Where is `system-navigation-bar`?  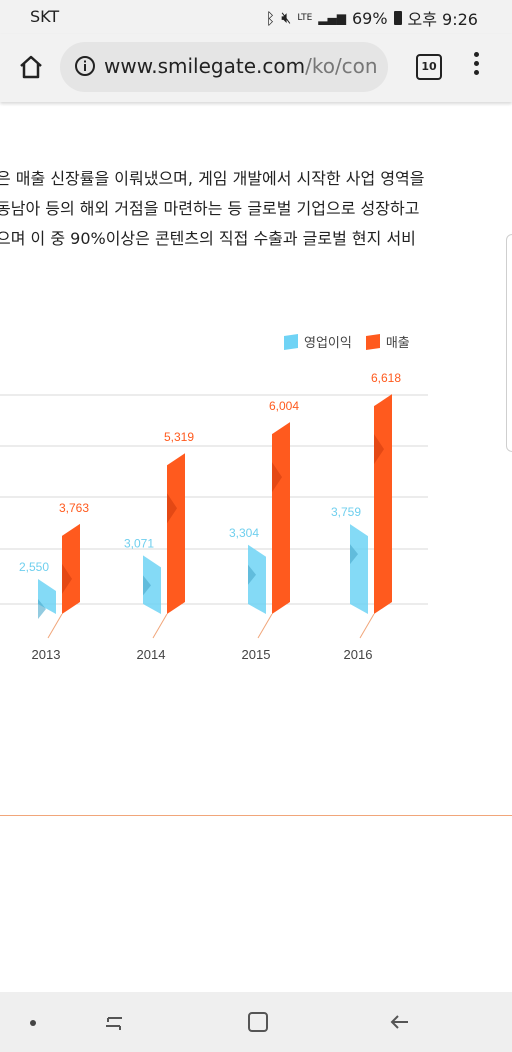 system-navigation-bar is located at coordinates (256, 1022).